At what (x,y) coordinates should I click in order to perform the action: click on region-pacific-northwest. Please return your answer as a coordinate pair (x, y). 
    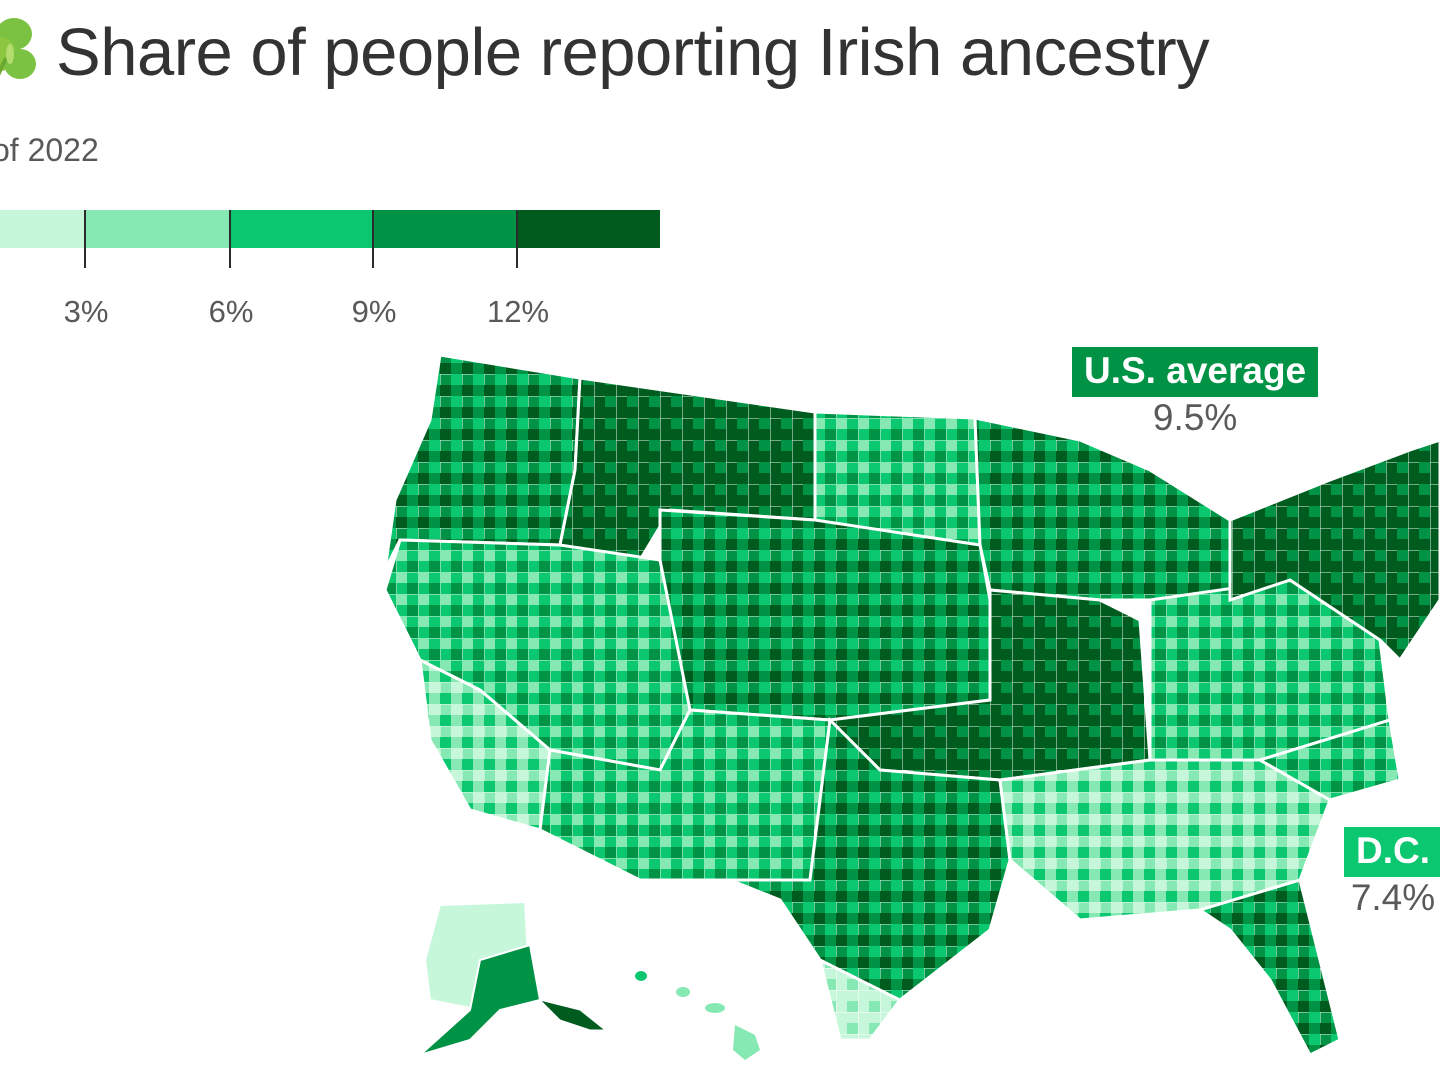
    Looking at the image, I should click on (482, 462).